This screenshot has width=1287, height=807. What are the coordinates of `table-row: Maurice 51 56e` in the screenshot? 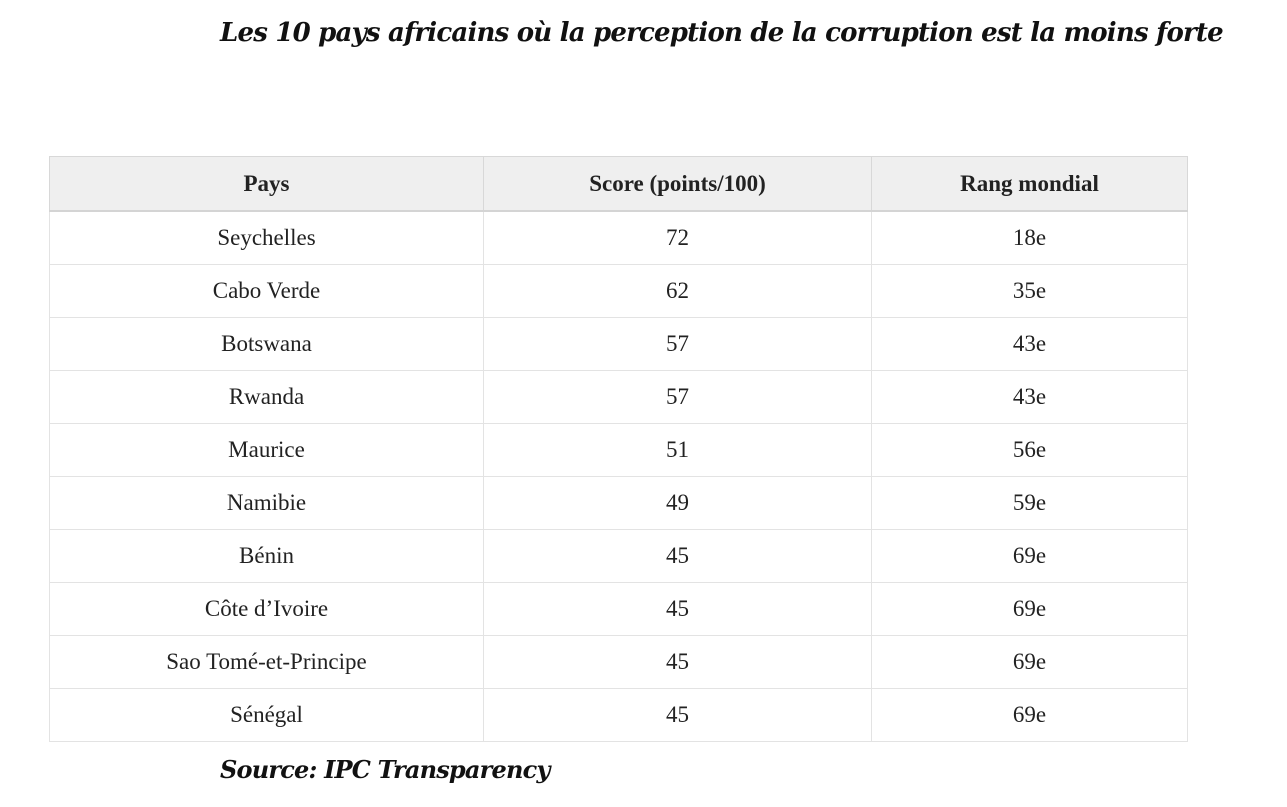 It's located at (618, 450).